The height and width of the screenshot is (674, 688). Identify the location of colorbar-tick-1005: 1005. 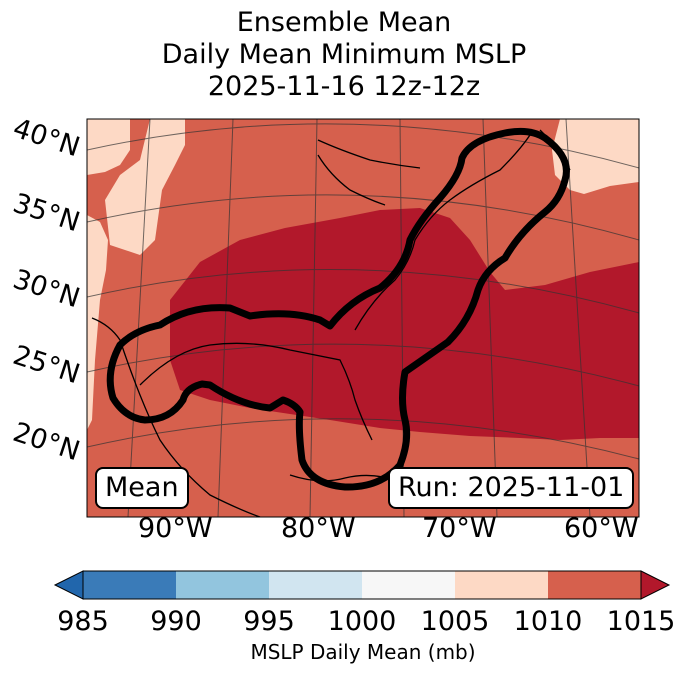
(455, 621).